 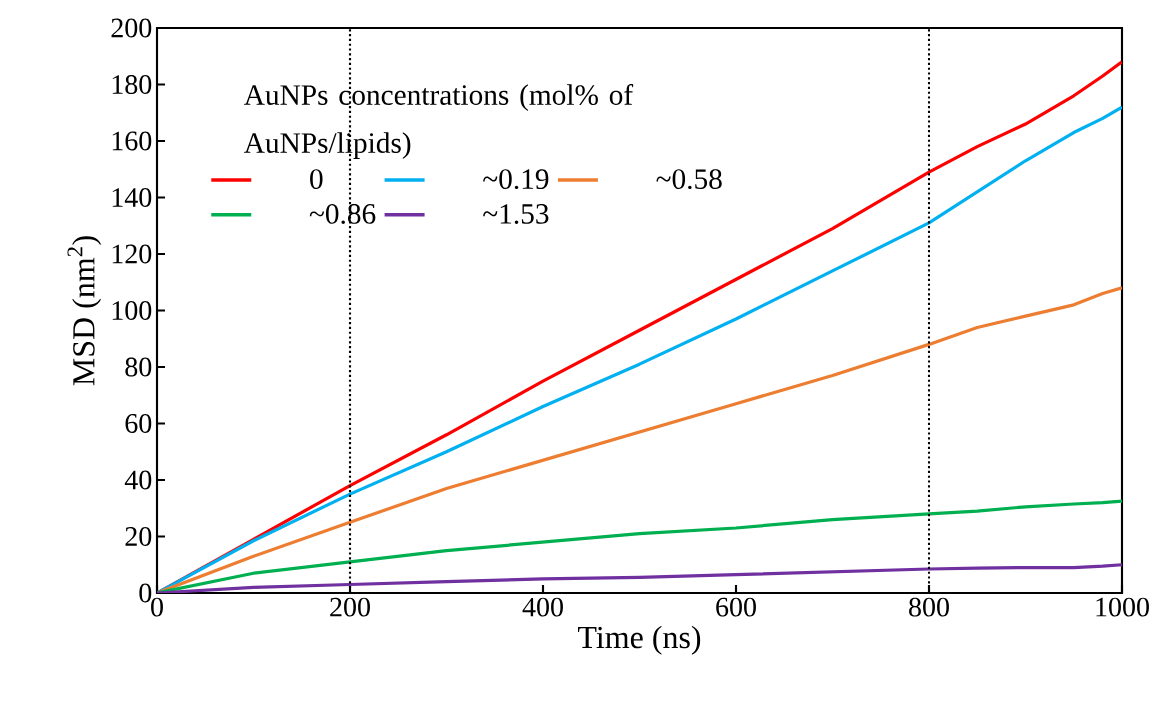 What do you see at coordinates (131, 28) in the screenshot?
I see `y-tick-label: 200` at bounding box center [131, 28].